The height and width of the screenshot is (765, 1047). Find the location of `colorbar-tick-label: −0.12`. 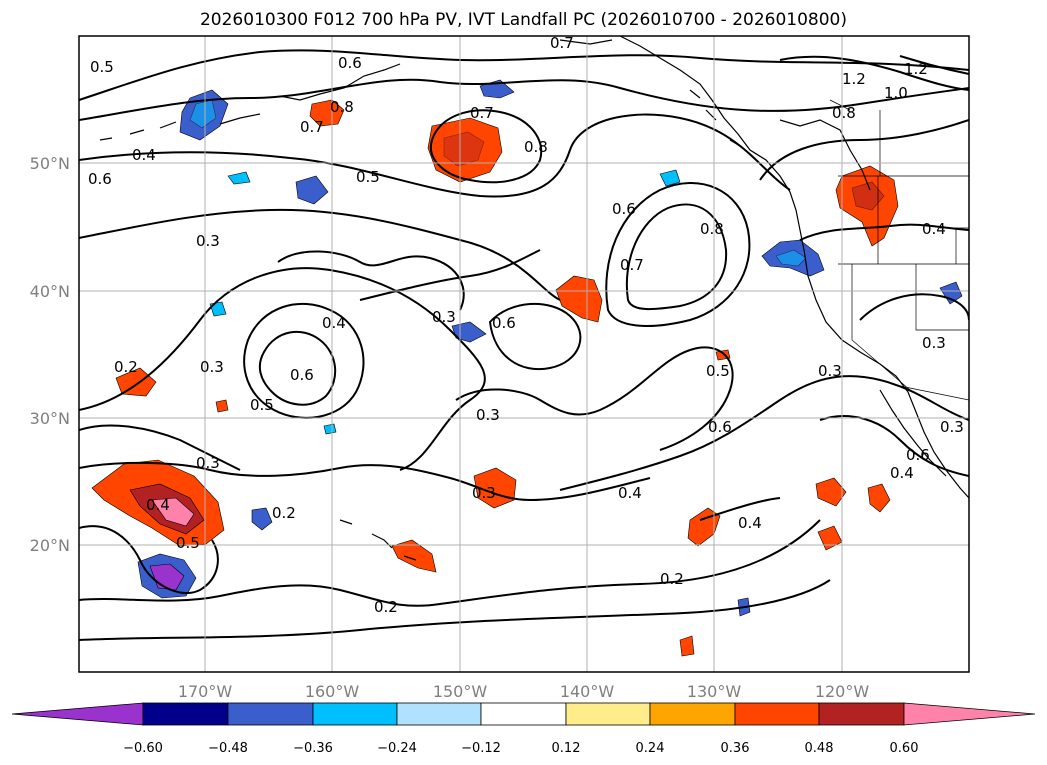

colorbar-tick-label: −0.12 is located at coordinates (481, 748).